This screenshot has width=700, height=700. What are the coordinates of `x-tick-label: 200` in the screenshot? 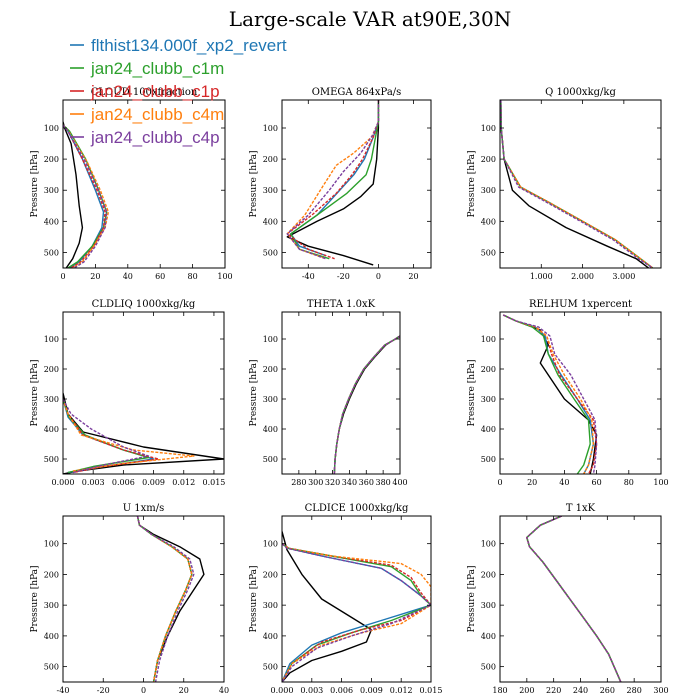 It's located at (526, 690).